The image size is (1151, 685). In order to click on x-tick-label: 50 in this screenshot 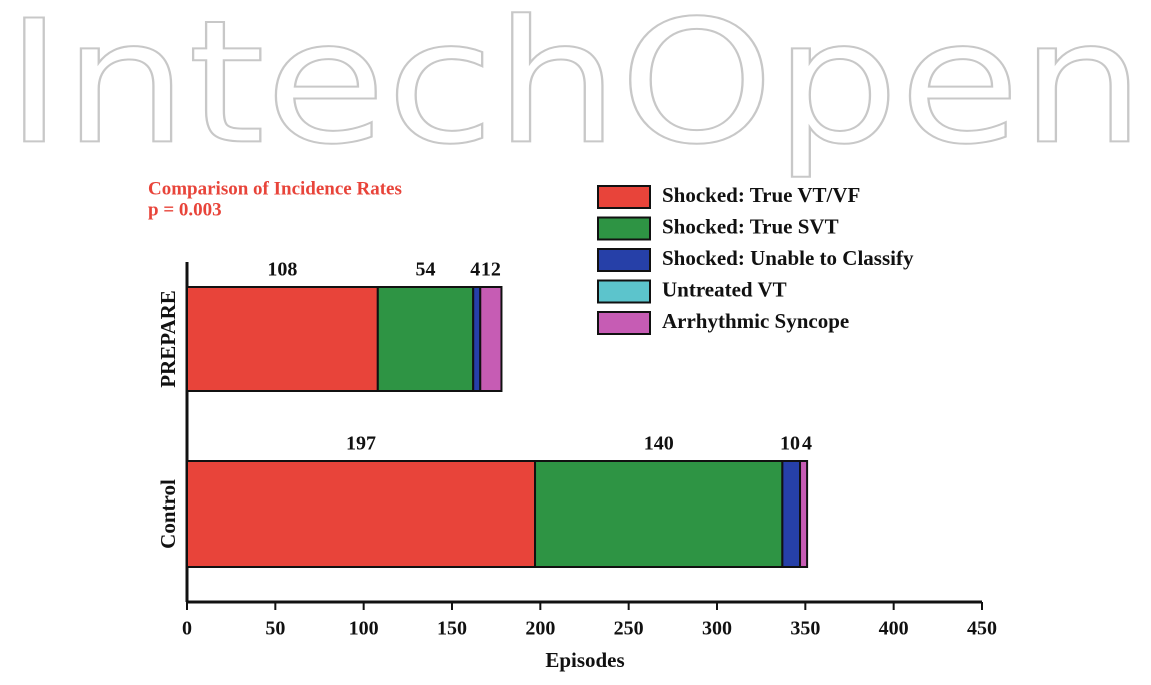, I will do `click(275, 629)`.